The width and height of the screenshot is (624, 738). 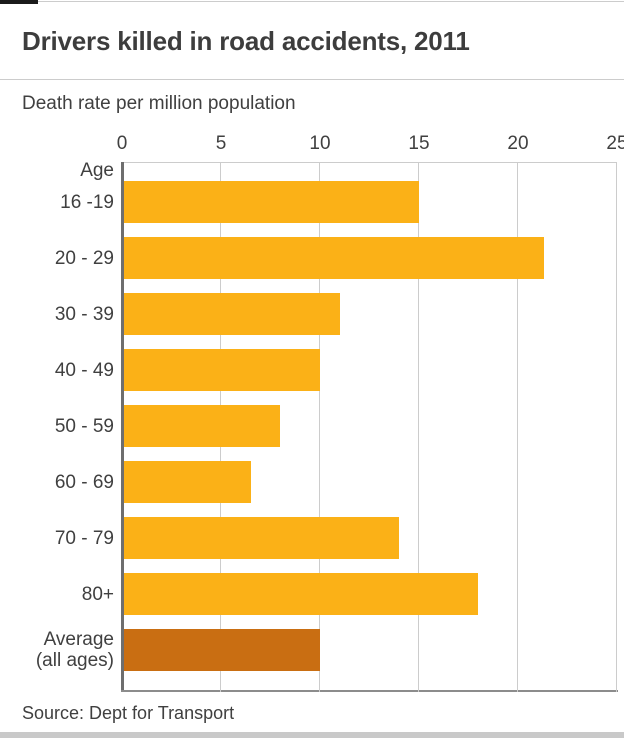 What do you see at coordinates (97, 170) in the screenshot?
I see `age-axis-header: Age` at bounding box center [97, 170].